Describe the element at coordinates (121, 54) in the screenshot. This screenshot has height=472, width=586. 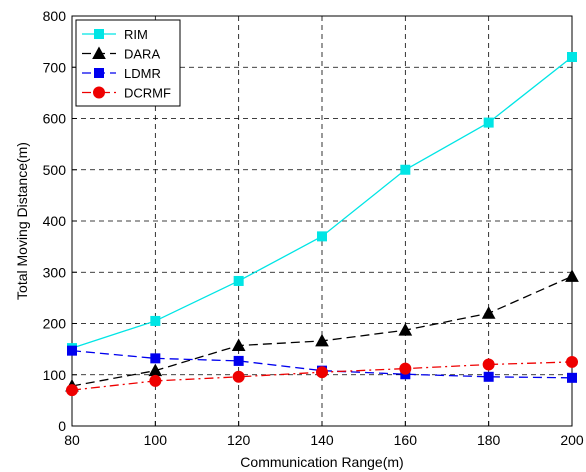
I see `legend-entry-dara: DARA` at that location.